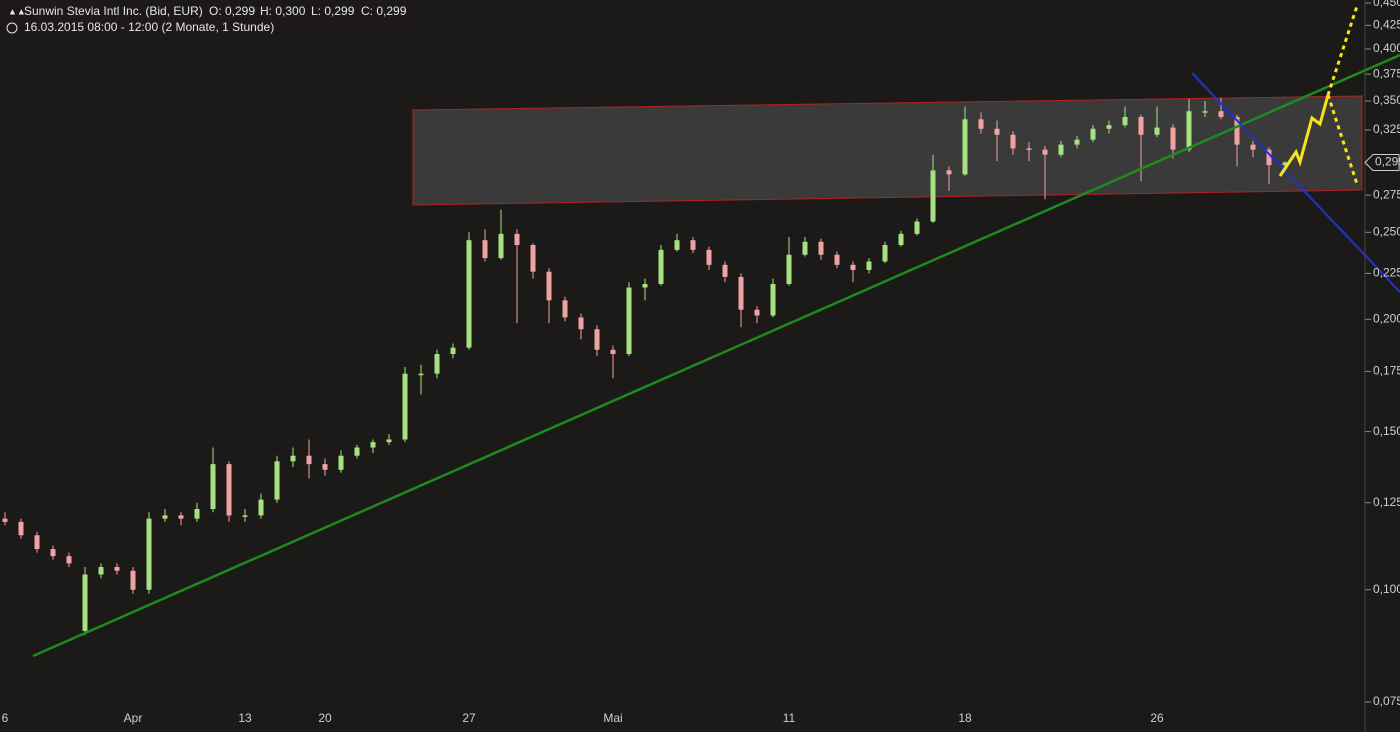 The width and height of the screenshot is (1400, 732). Describe the element at coordinates (333, 11) in the screenshot. I see `quote-low: L: 0,299` at that location.